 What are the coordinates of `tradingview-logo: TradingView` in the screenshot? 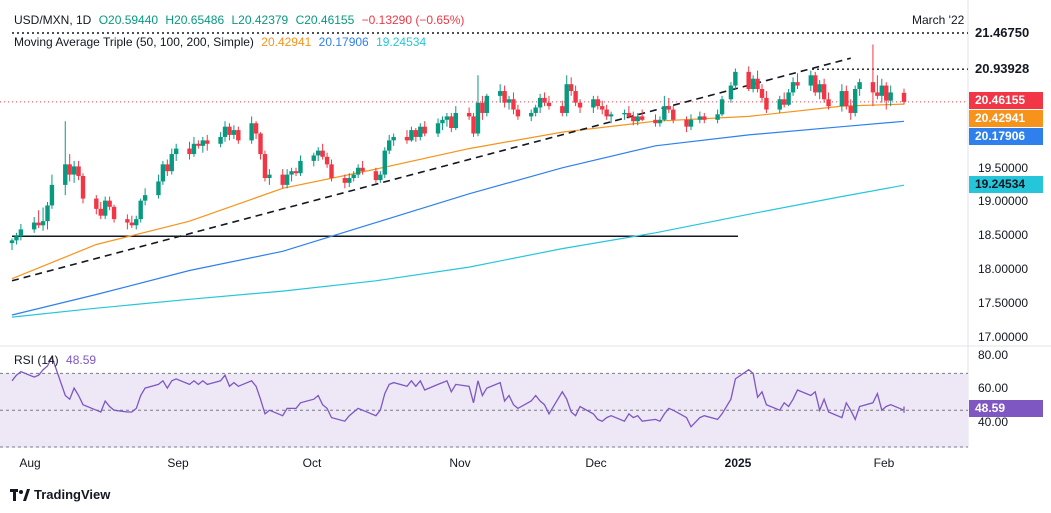 It's located at (60, 494).